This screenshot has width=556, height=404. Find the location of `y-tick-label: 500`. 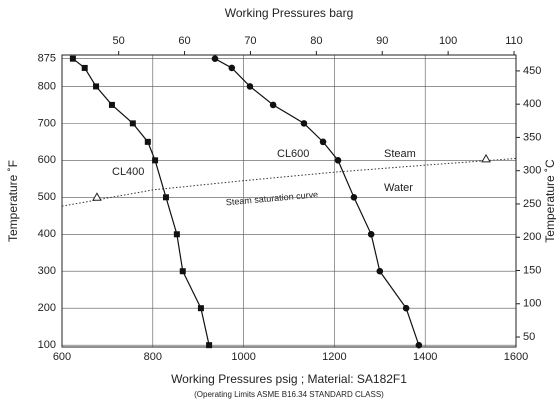

y-tick-label: 500 is located at coordinates (47, 197).